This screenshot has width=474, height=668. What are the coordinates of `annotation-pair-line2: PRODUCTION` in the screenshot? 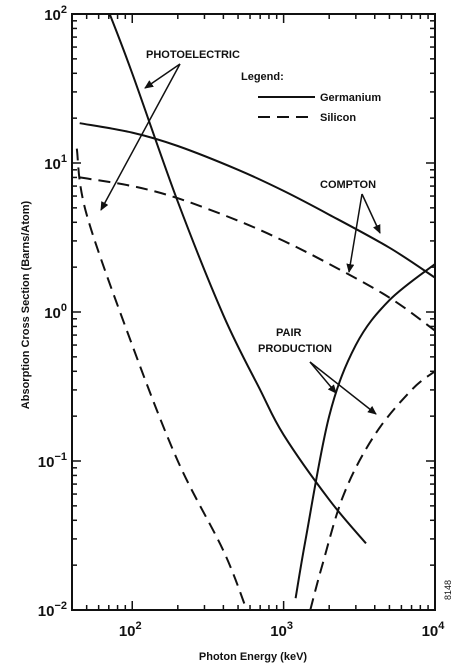 It's located at (295, 349).